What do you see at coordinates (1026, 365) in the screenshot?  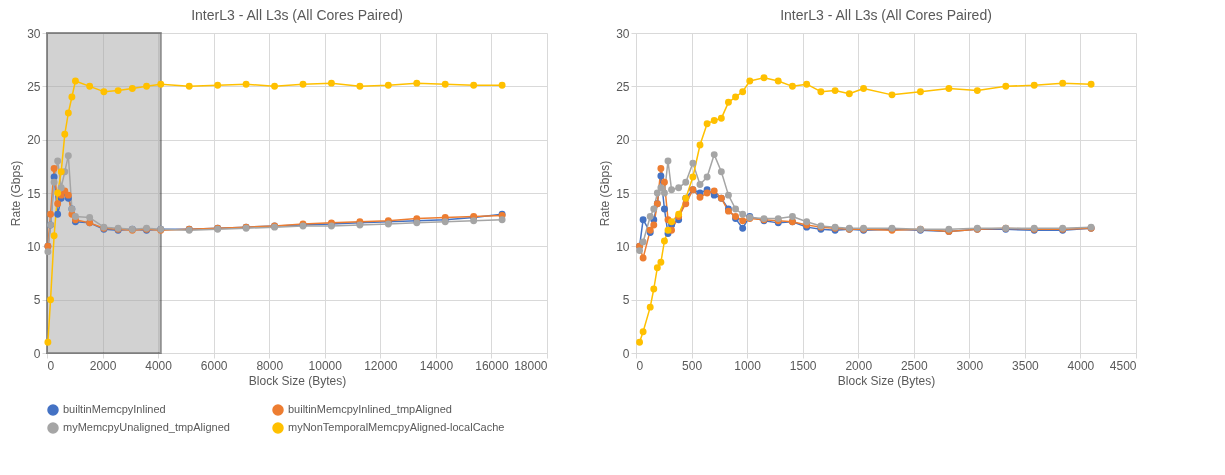 I see `x-tick-label: 3500` at bounding box center [1026, 365].